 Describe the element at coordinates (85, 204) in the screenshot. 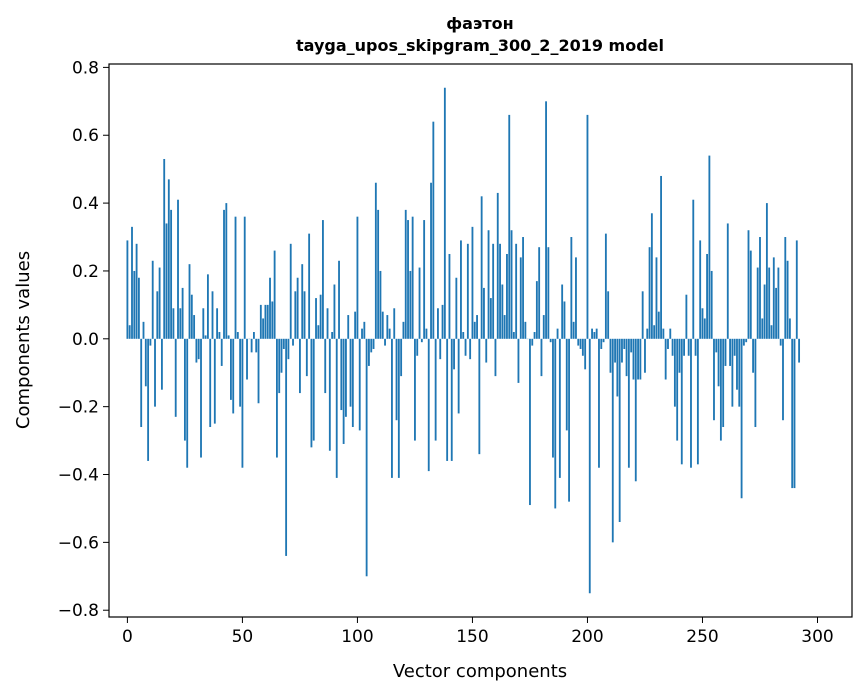

I see `y-tick-label: 0.4` at that location.